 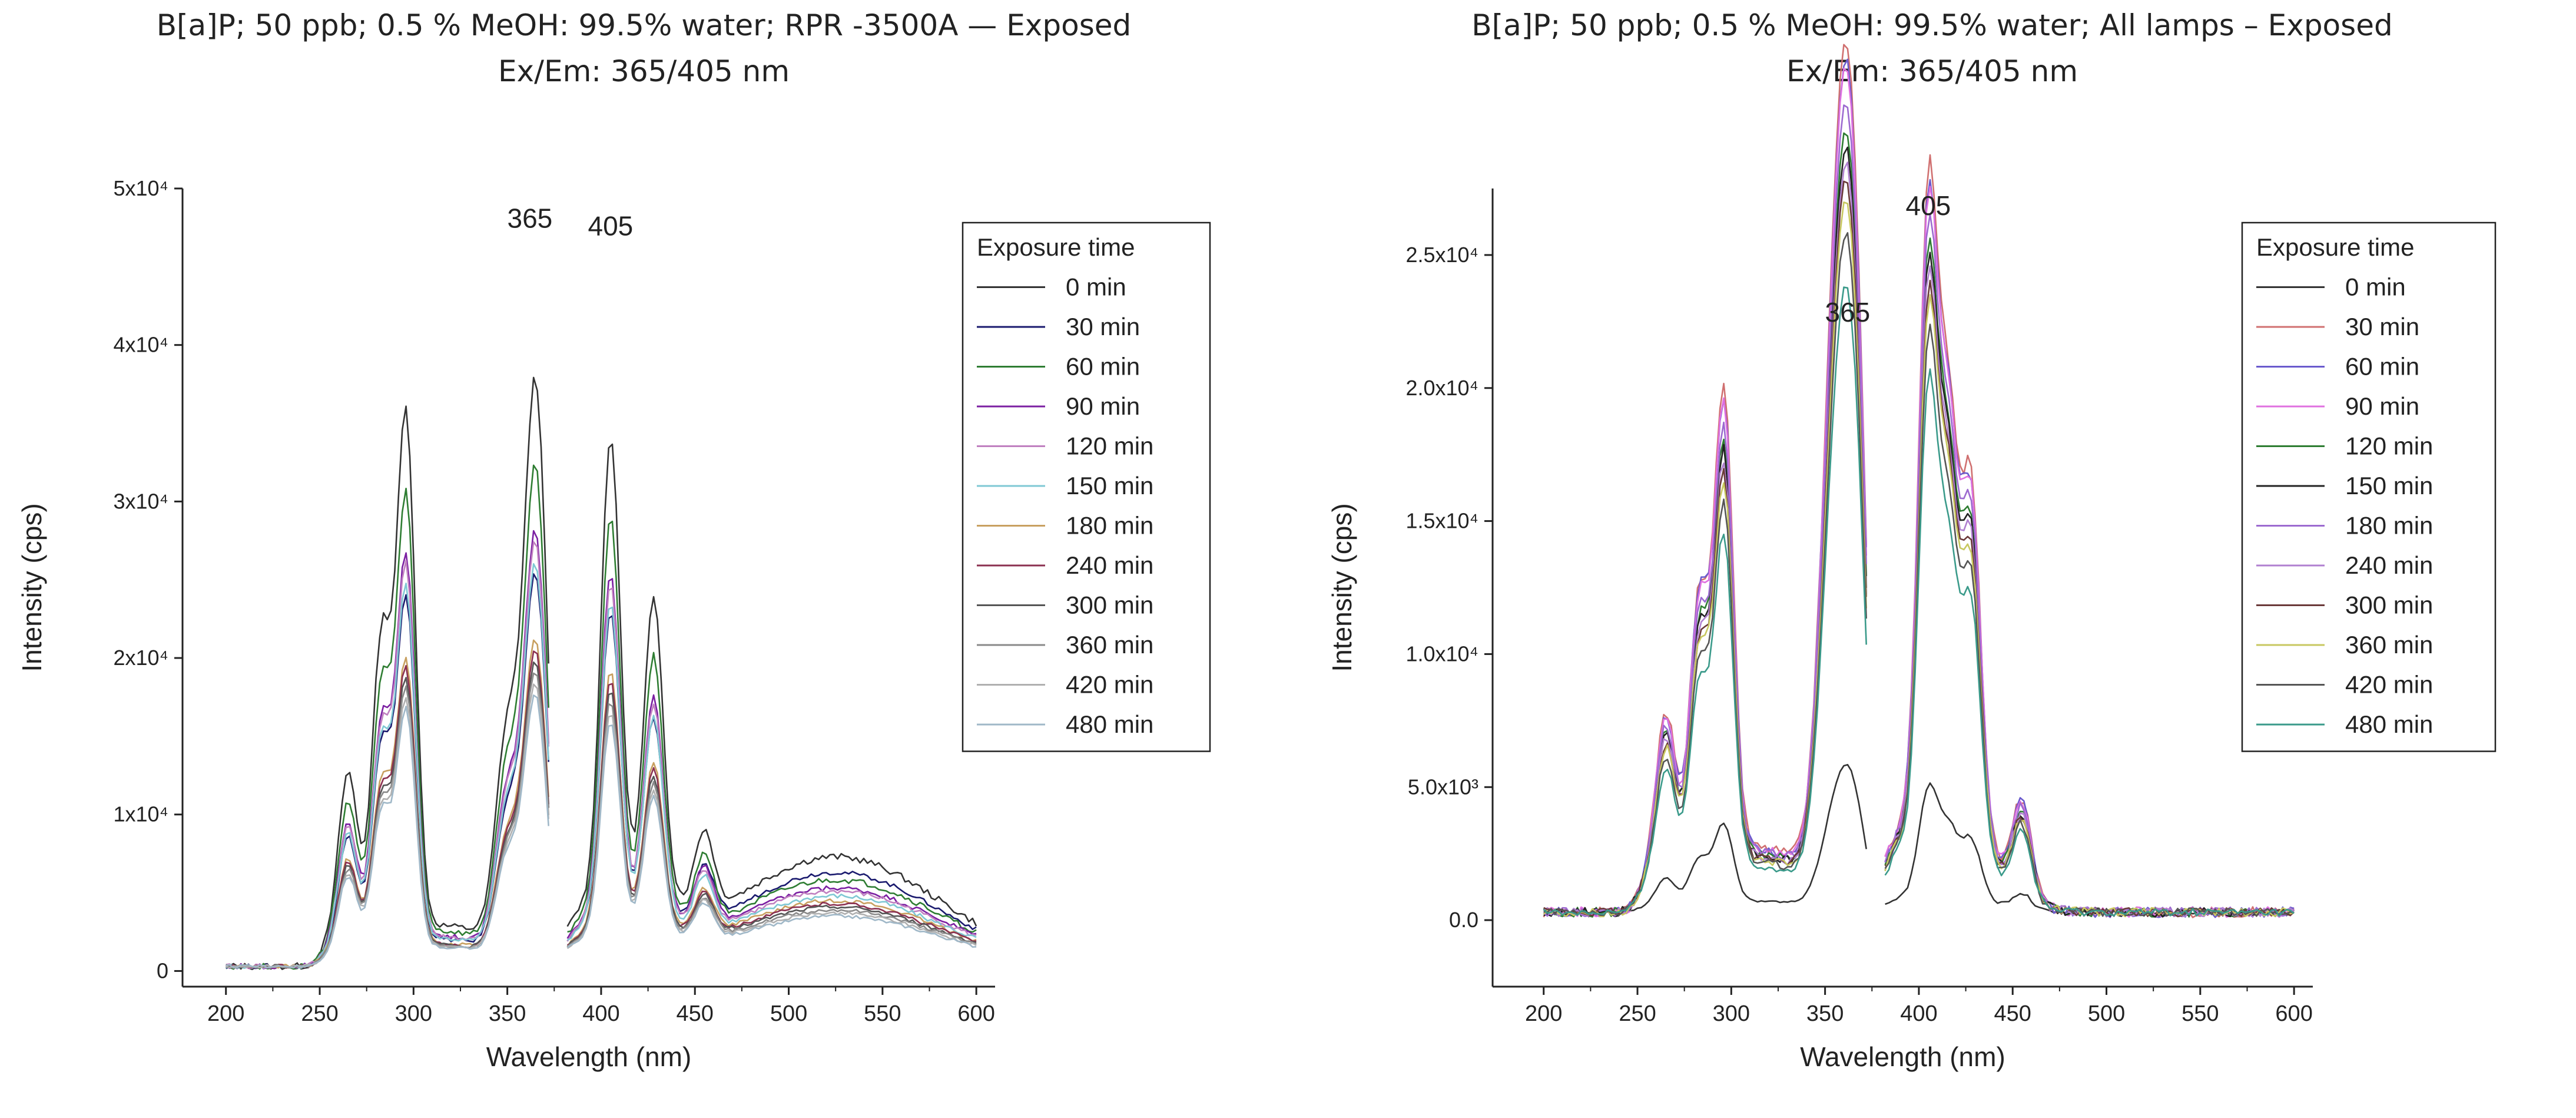 What do you see at coordinates (140, 658) in the screenshot?
I see `y-tick-label: 2x10⁴` at bounding box center [140, 658].